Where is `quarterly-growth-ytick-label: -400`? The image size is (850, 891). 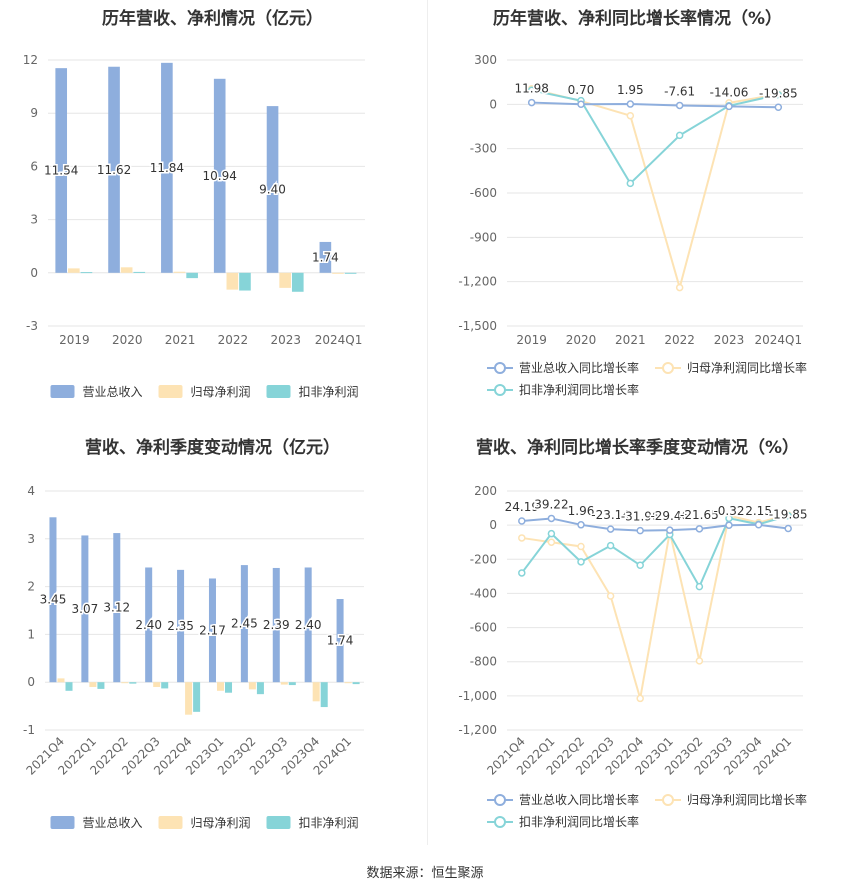 quarterly-growth-ytick-label: -400 is located at coordinates (483, 593).